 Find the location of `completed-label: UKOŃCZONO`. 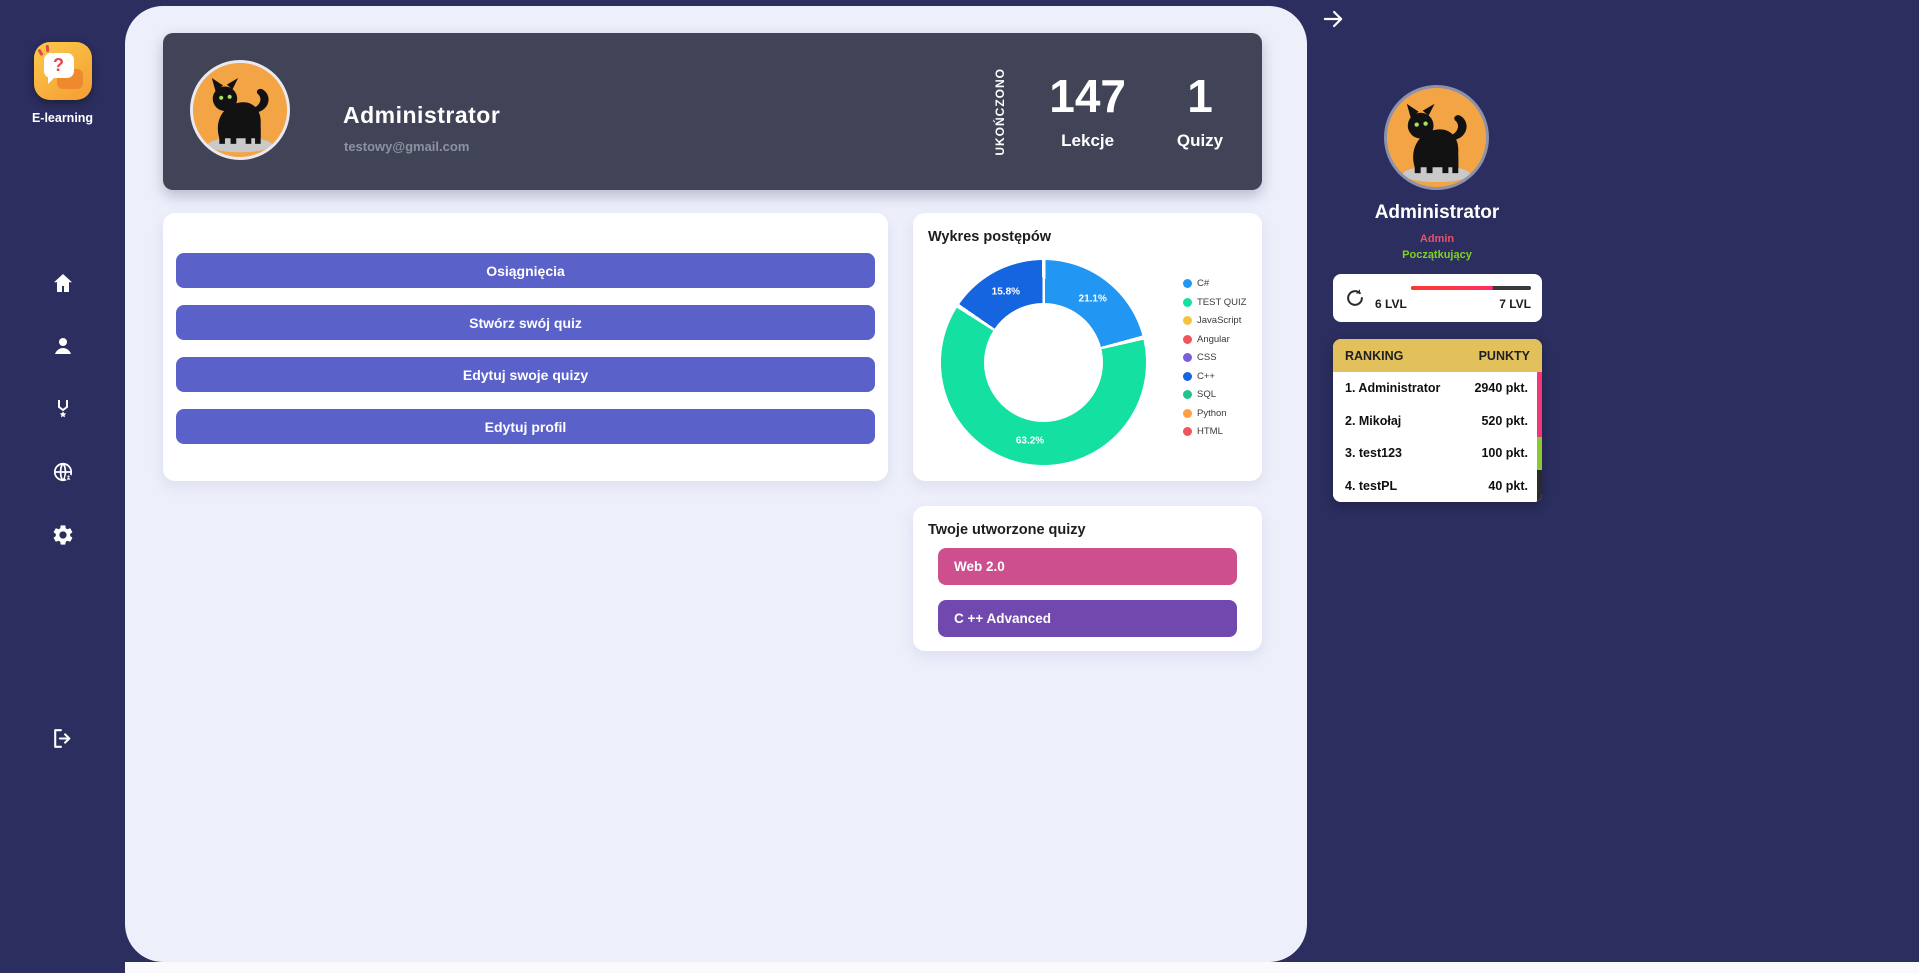

completed-label: UKOŃCZONO is located at coordinates (1000, 111).